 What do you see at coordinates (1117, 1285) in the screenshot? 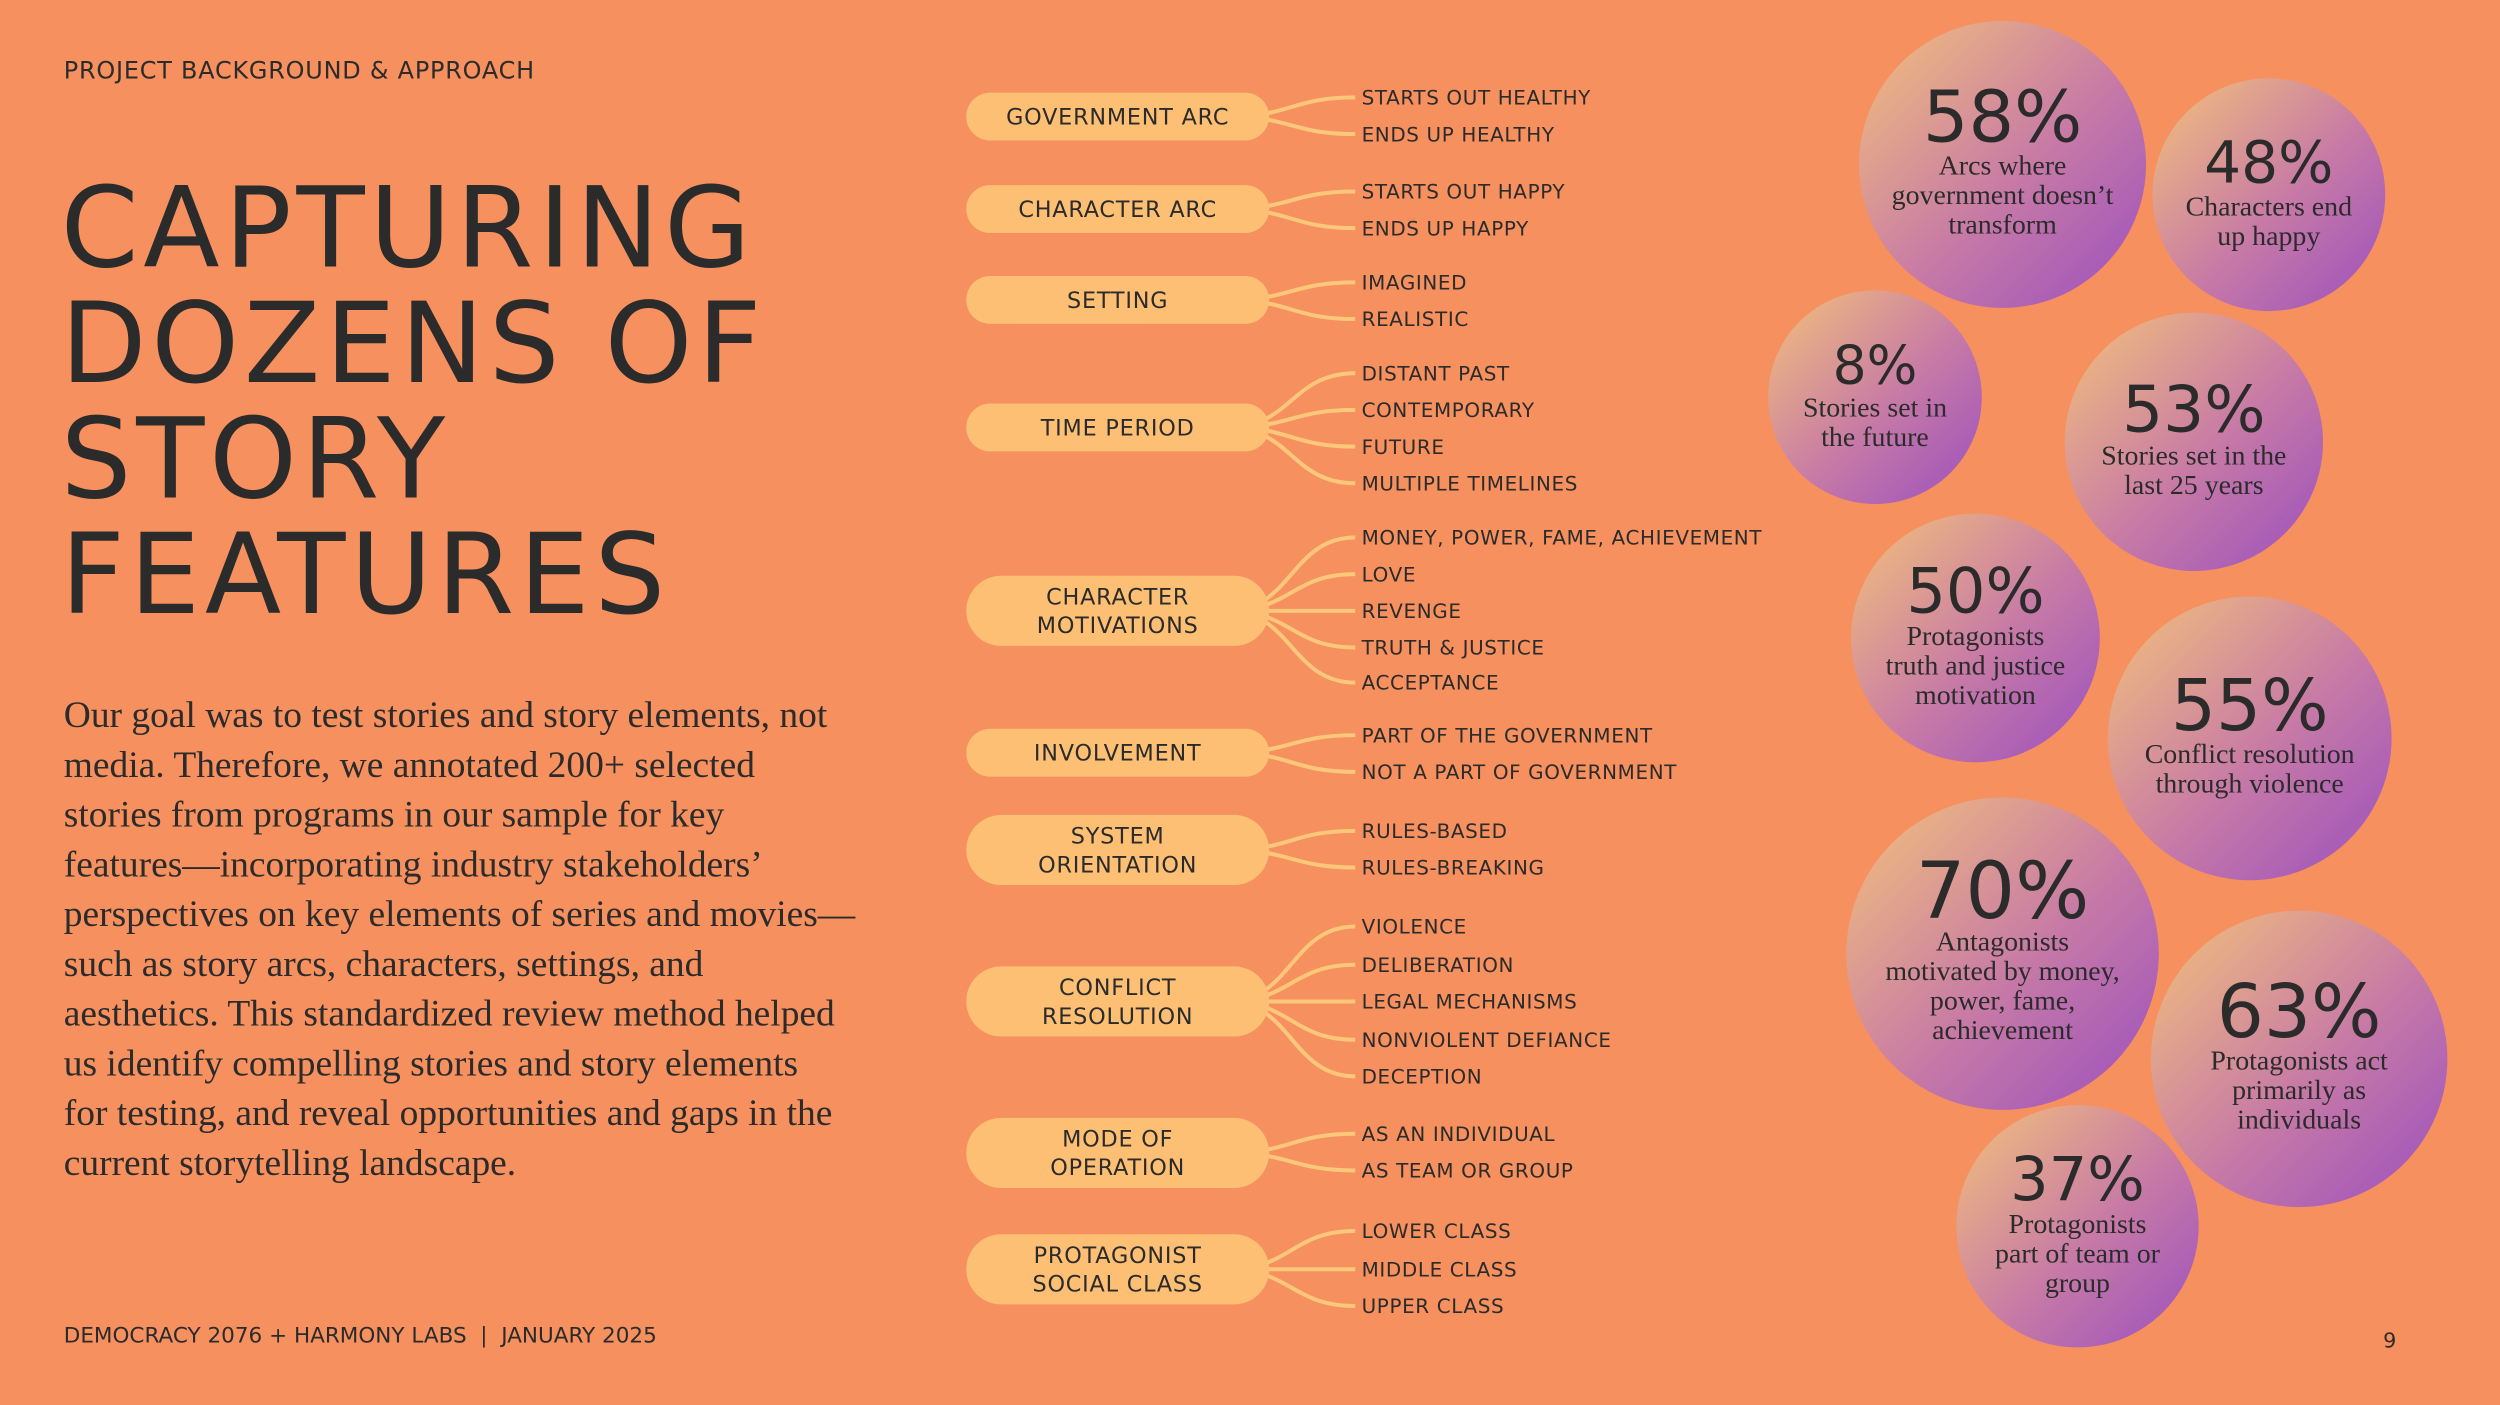
I see `feature-label: SOCIAL CLASS` at bounding box center [1117, 1285].